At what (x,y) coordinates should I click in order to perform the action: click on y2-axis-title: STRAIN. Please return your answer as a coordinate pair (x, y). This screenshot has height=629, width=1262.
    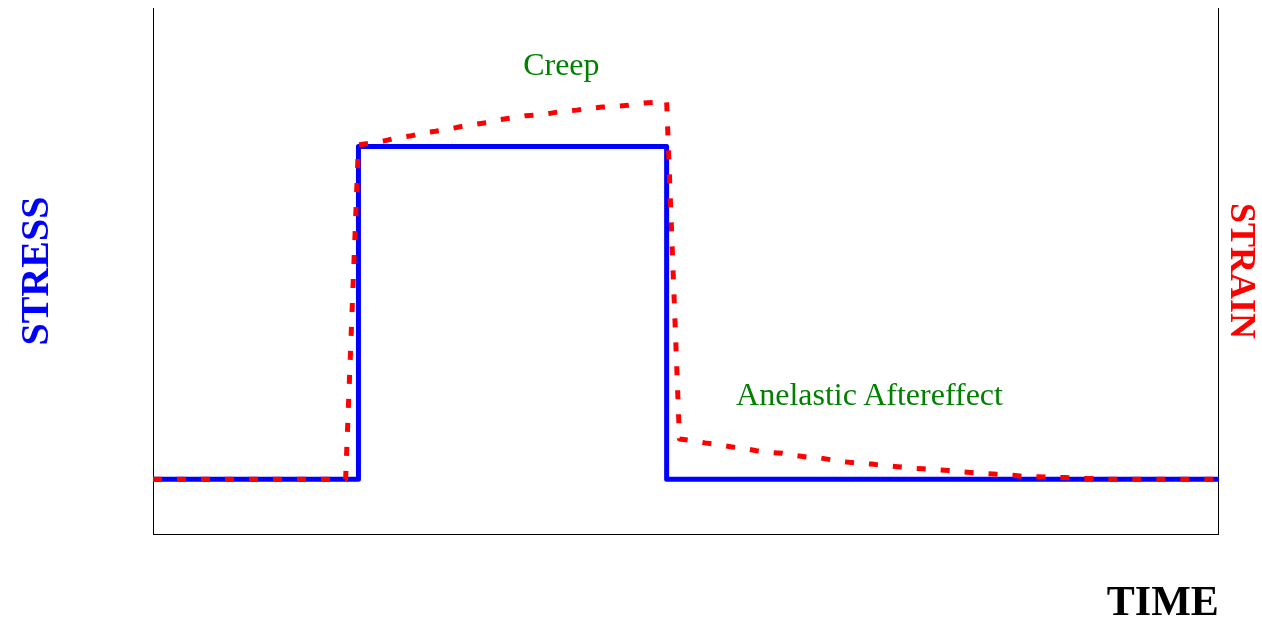
    Looking at the image, I should click on (1242, 271).